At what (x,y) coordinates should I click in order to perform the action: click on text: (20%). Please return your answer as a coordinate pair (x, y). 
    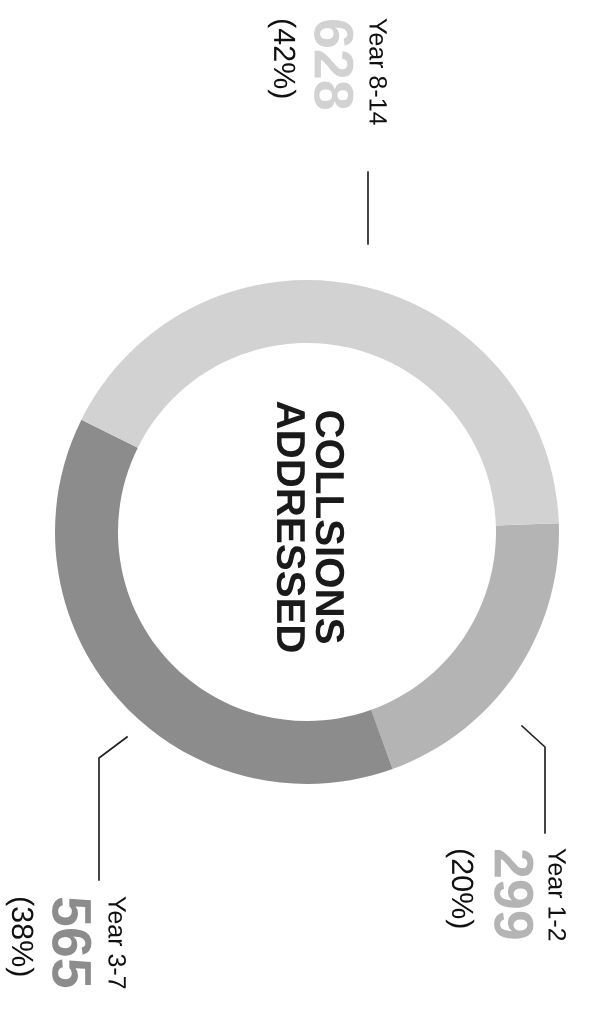
    Looking at the image, I should click on (460, 888).